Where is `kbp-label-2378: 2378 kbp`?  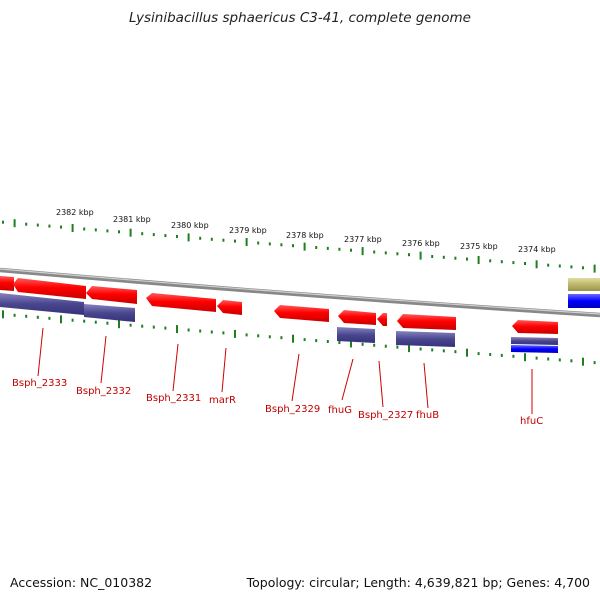
kbp-label-2378: 2378 kbp is located at coordinates (305, 235).